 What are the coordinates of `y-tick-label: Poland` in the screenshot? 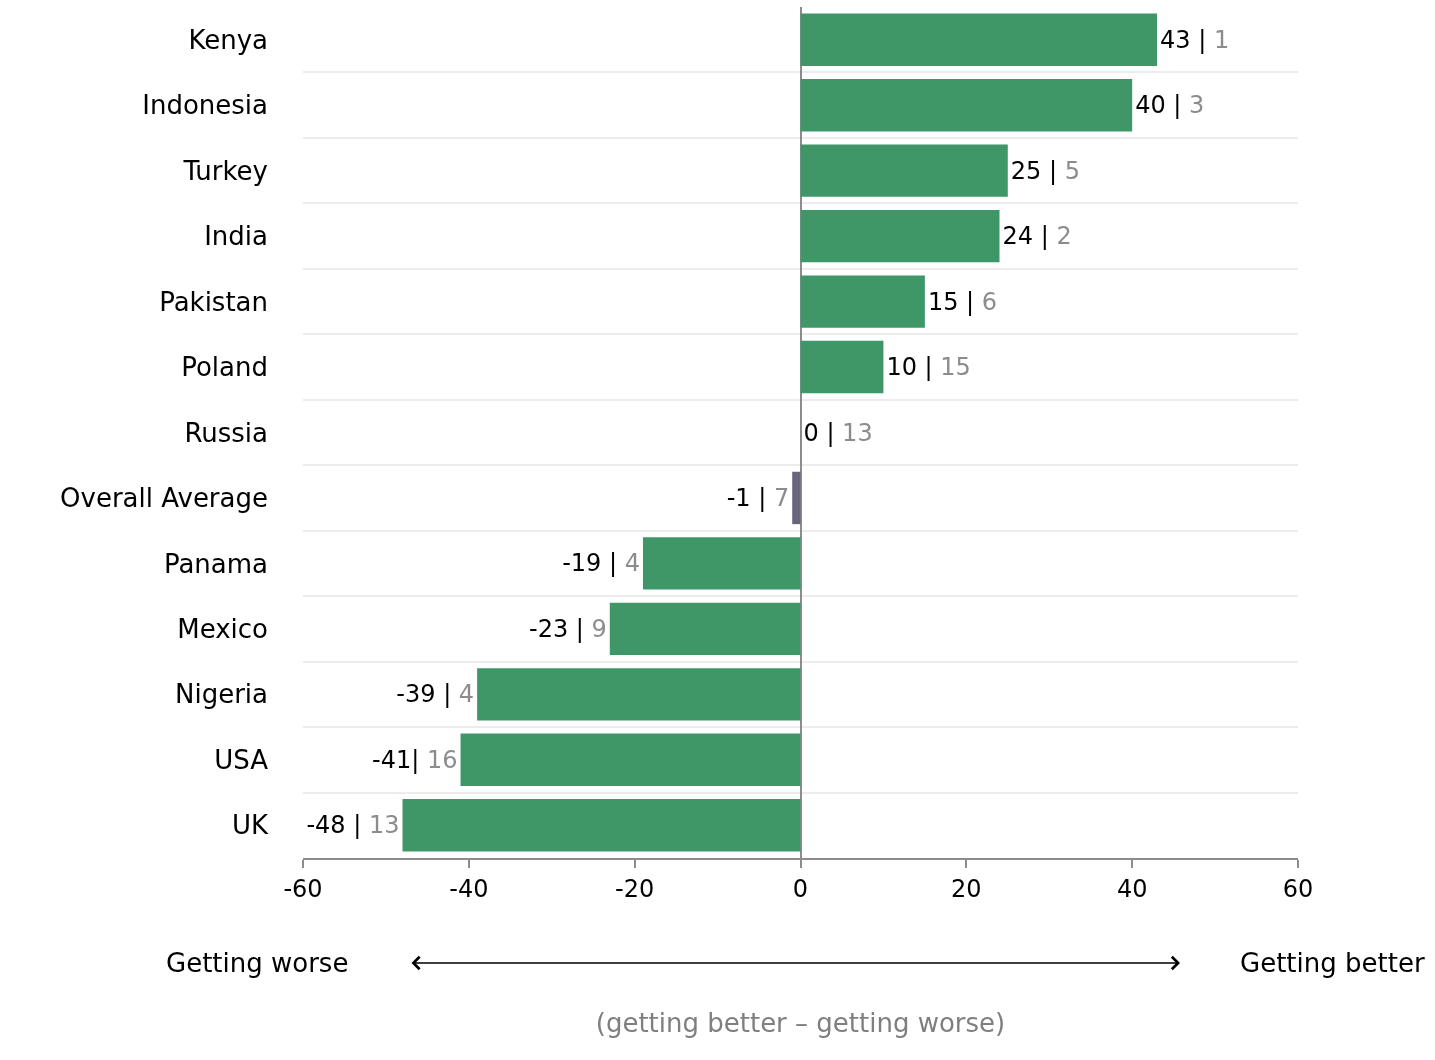 It's located at (224, 367).